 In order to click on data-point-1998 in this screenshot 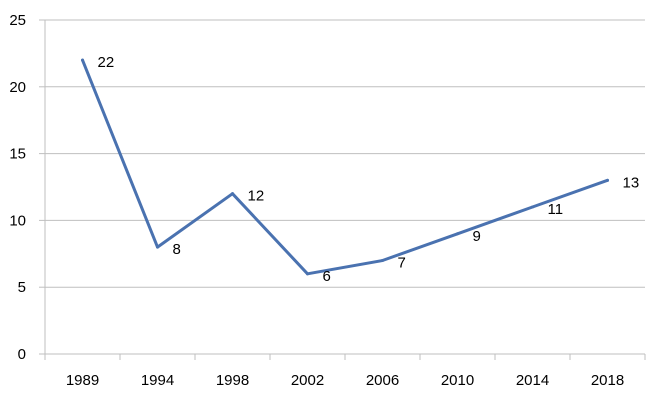, I will do `click(232, 194)`.